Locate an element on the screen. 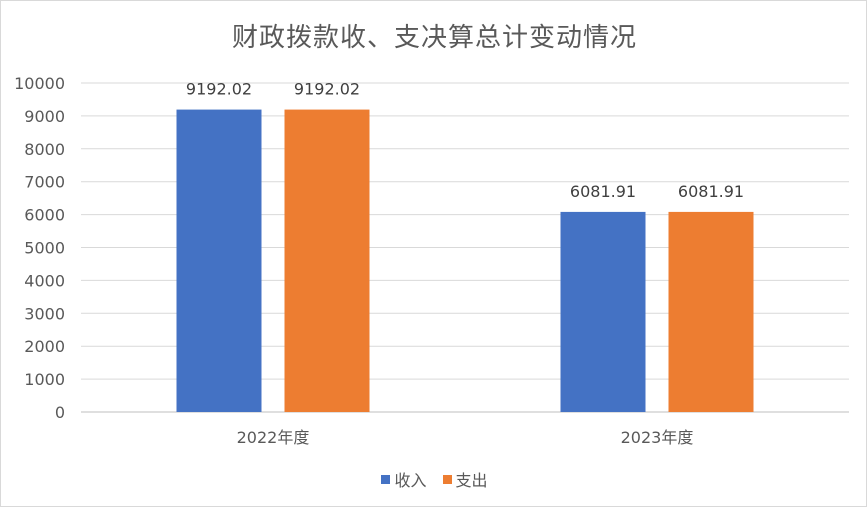 The width and height of the screenshot is (867, 507). y-tick-label: 2000 is located at coordinates (44, 346).